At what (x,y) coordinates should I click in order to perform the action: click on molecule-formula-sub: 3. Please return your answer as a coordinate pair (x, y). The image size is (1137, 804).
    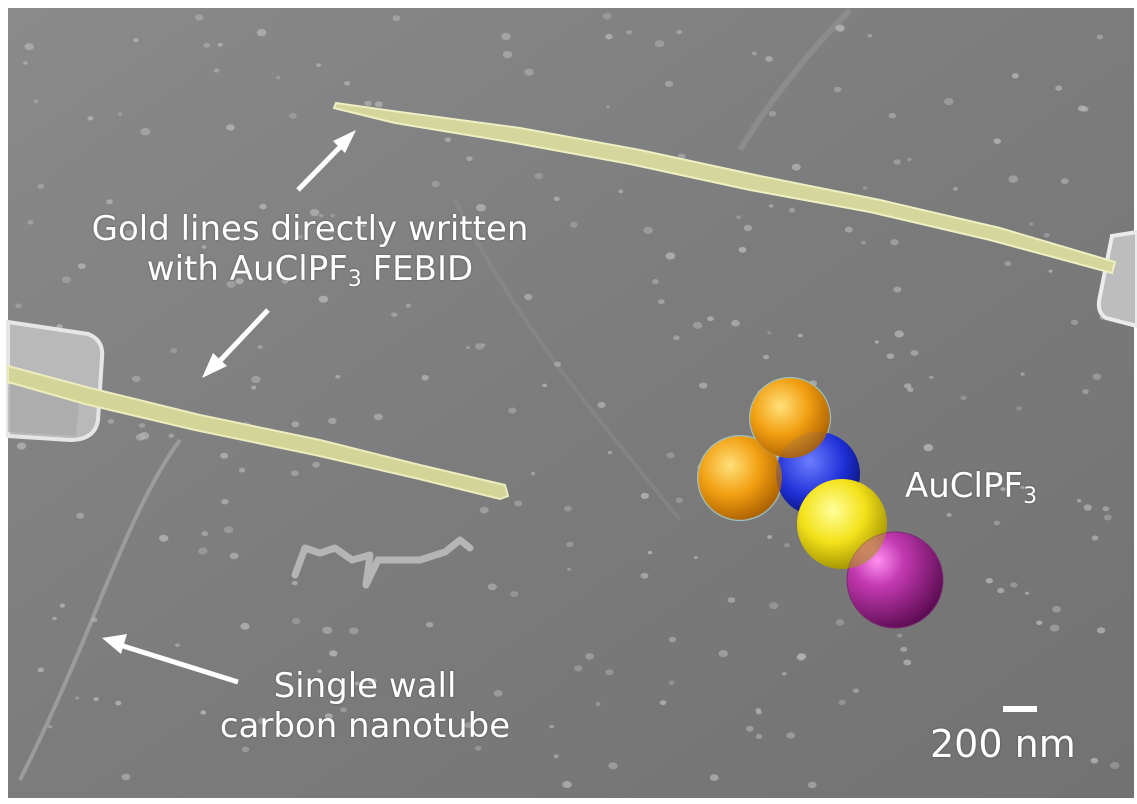
    Looking at the image, I should click on (1030, 496).